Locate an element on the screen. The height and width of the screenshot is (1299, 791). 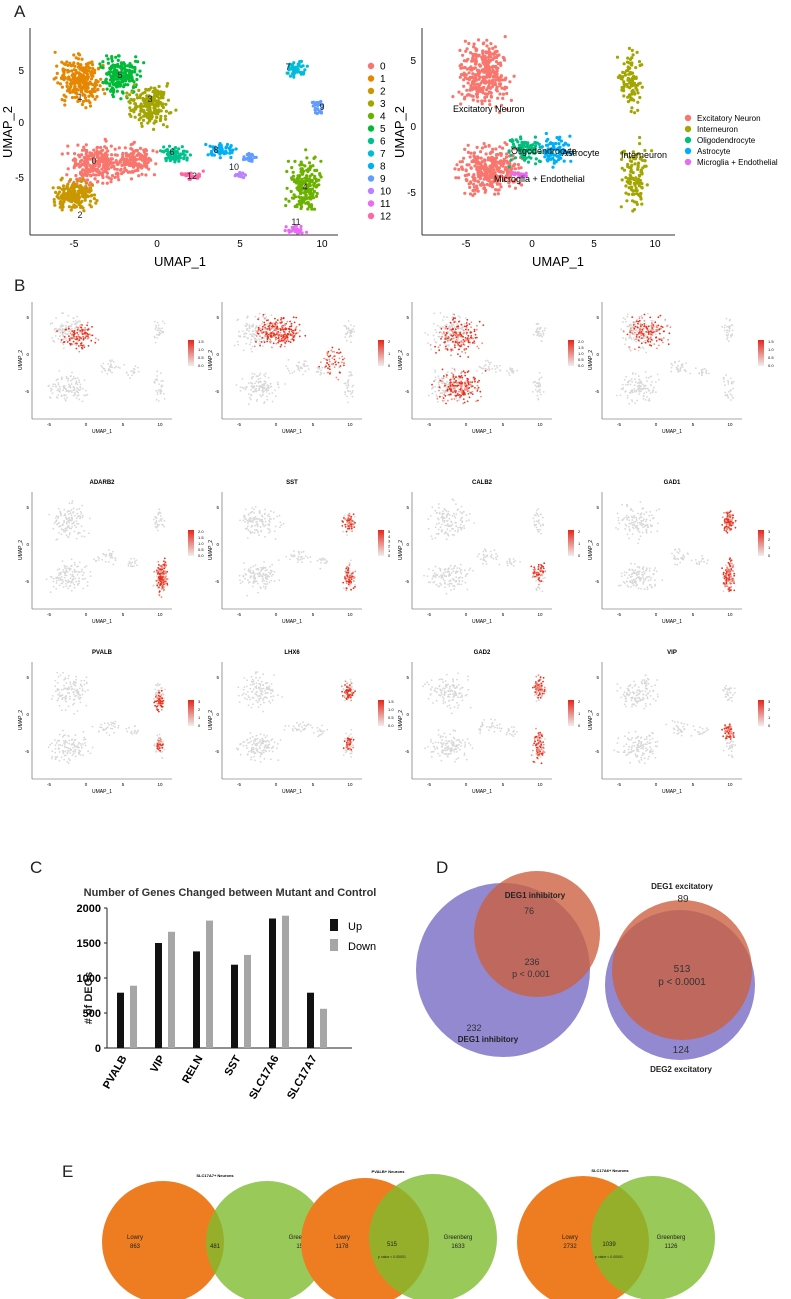
cluster-number: 7 is located at coordinates (287, 67).